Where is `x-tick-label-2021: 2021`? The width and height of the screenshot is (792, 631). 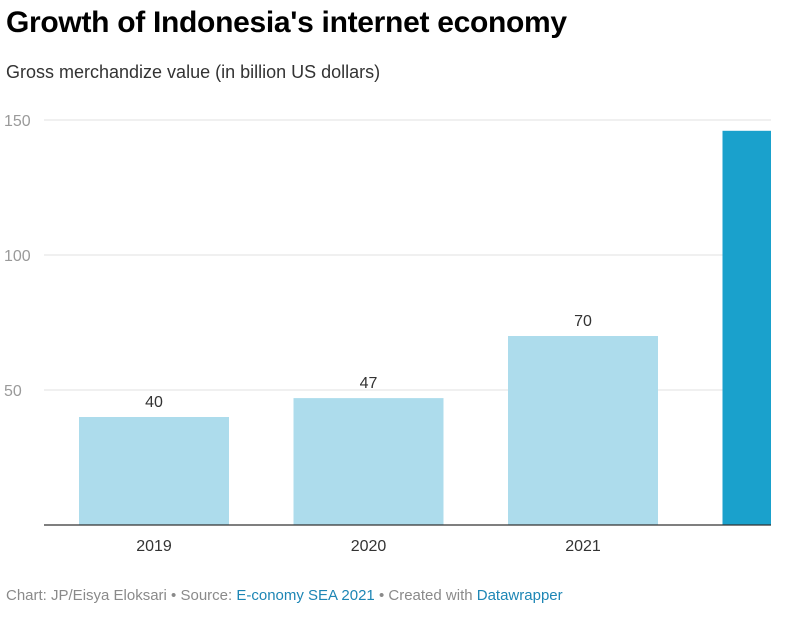 x-tick-label-2021: 2021 is located at coordinates (583, 546).